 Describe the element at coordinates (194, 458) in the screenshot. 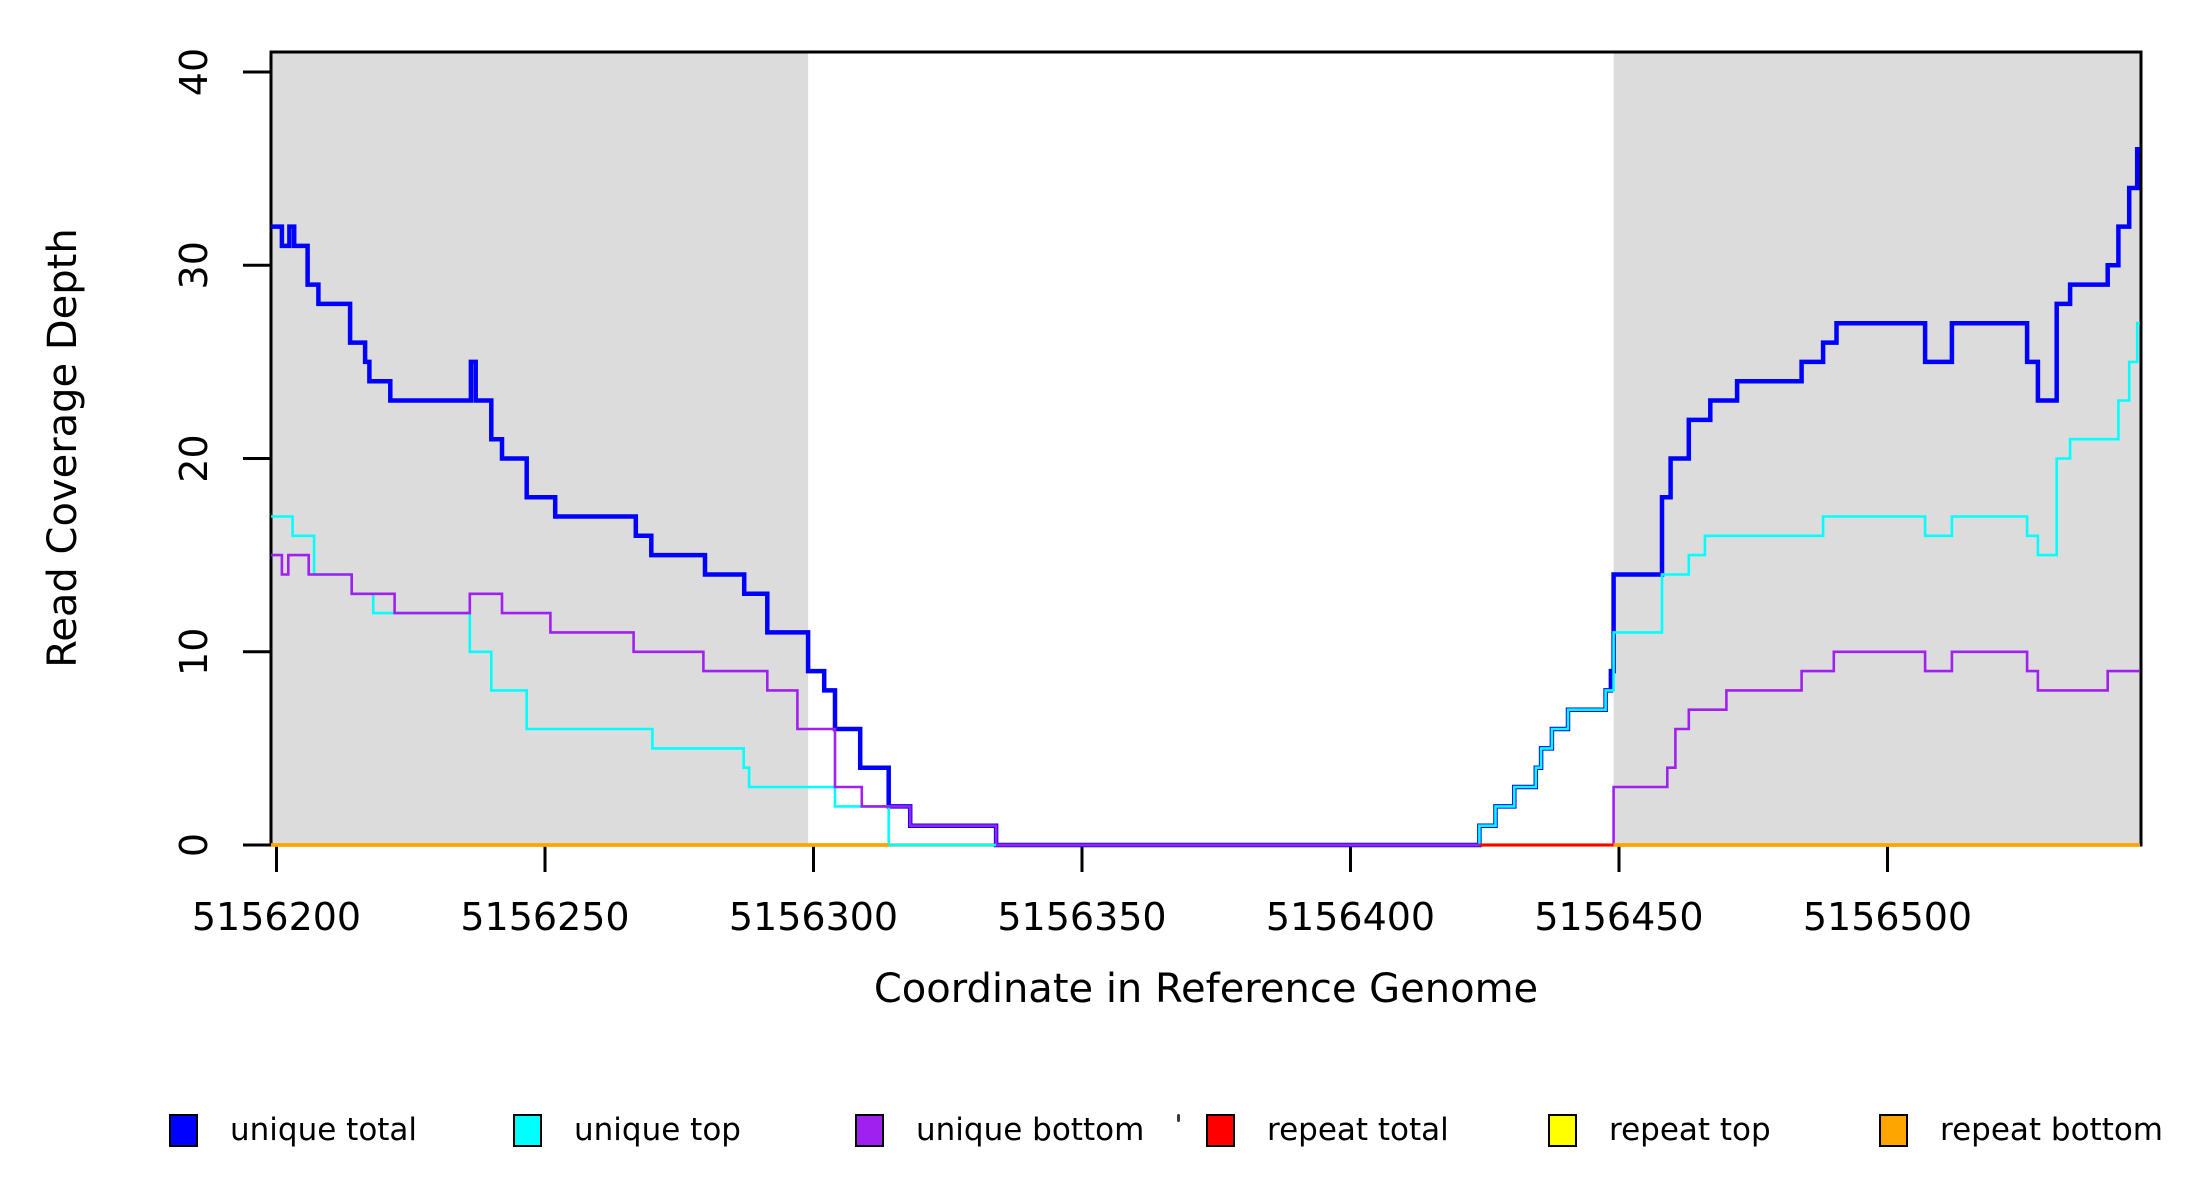

I see `y-tick-label: 20` at that location.